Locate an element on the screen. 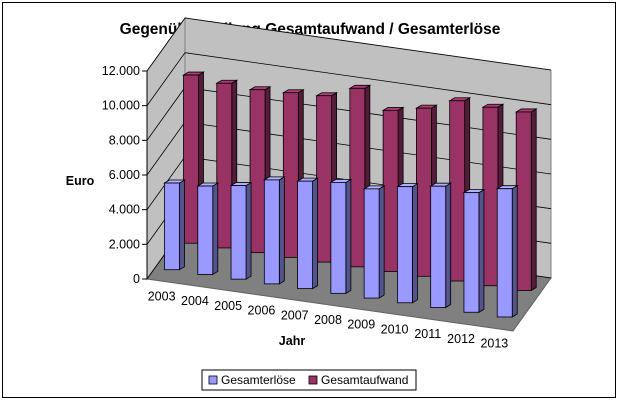 Image resolution: width=620 pixels, height=402 pixels. y-tick-label: 6.000 is located at coordinates (124, 175).